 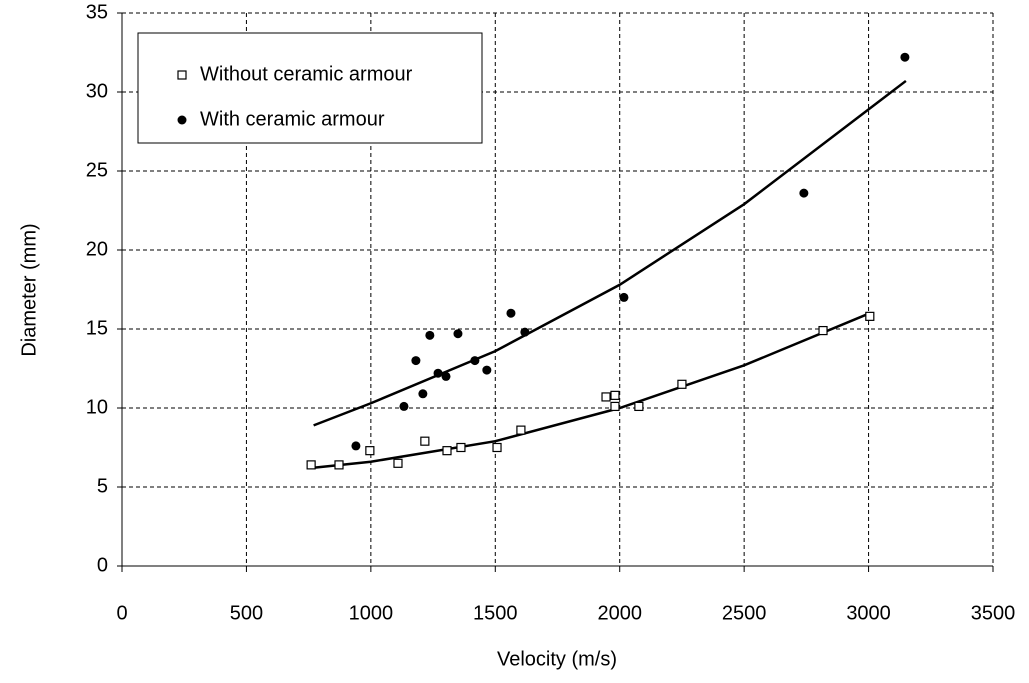 I want to click on x-tick-label: 2000, so click(x=619, y=613).